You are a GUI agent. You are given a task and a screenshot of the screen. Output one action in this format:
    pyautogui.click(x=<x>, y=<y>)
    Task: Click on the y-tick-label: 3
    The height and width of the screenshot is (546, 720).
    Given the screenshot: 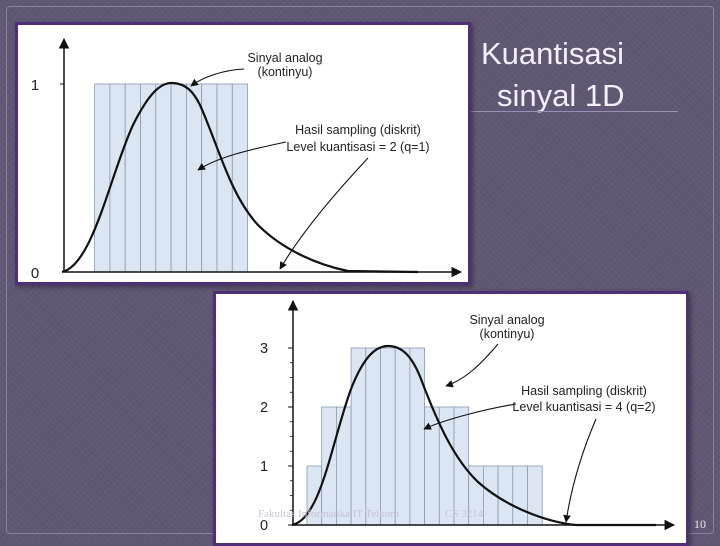 What is the action you would take?
    pyautogui.click(x=264, y=349)
    